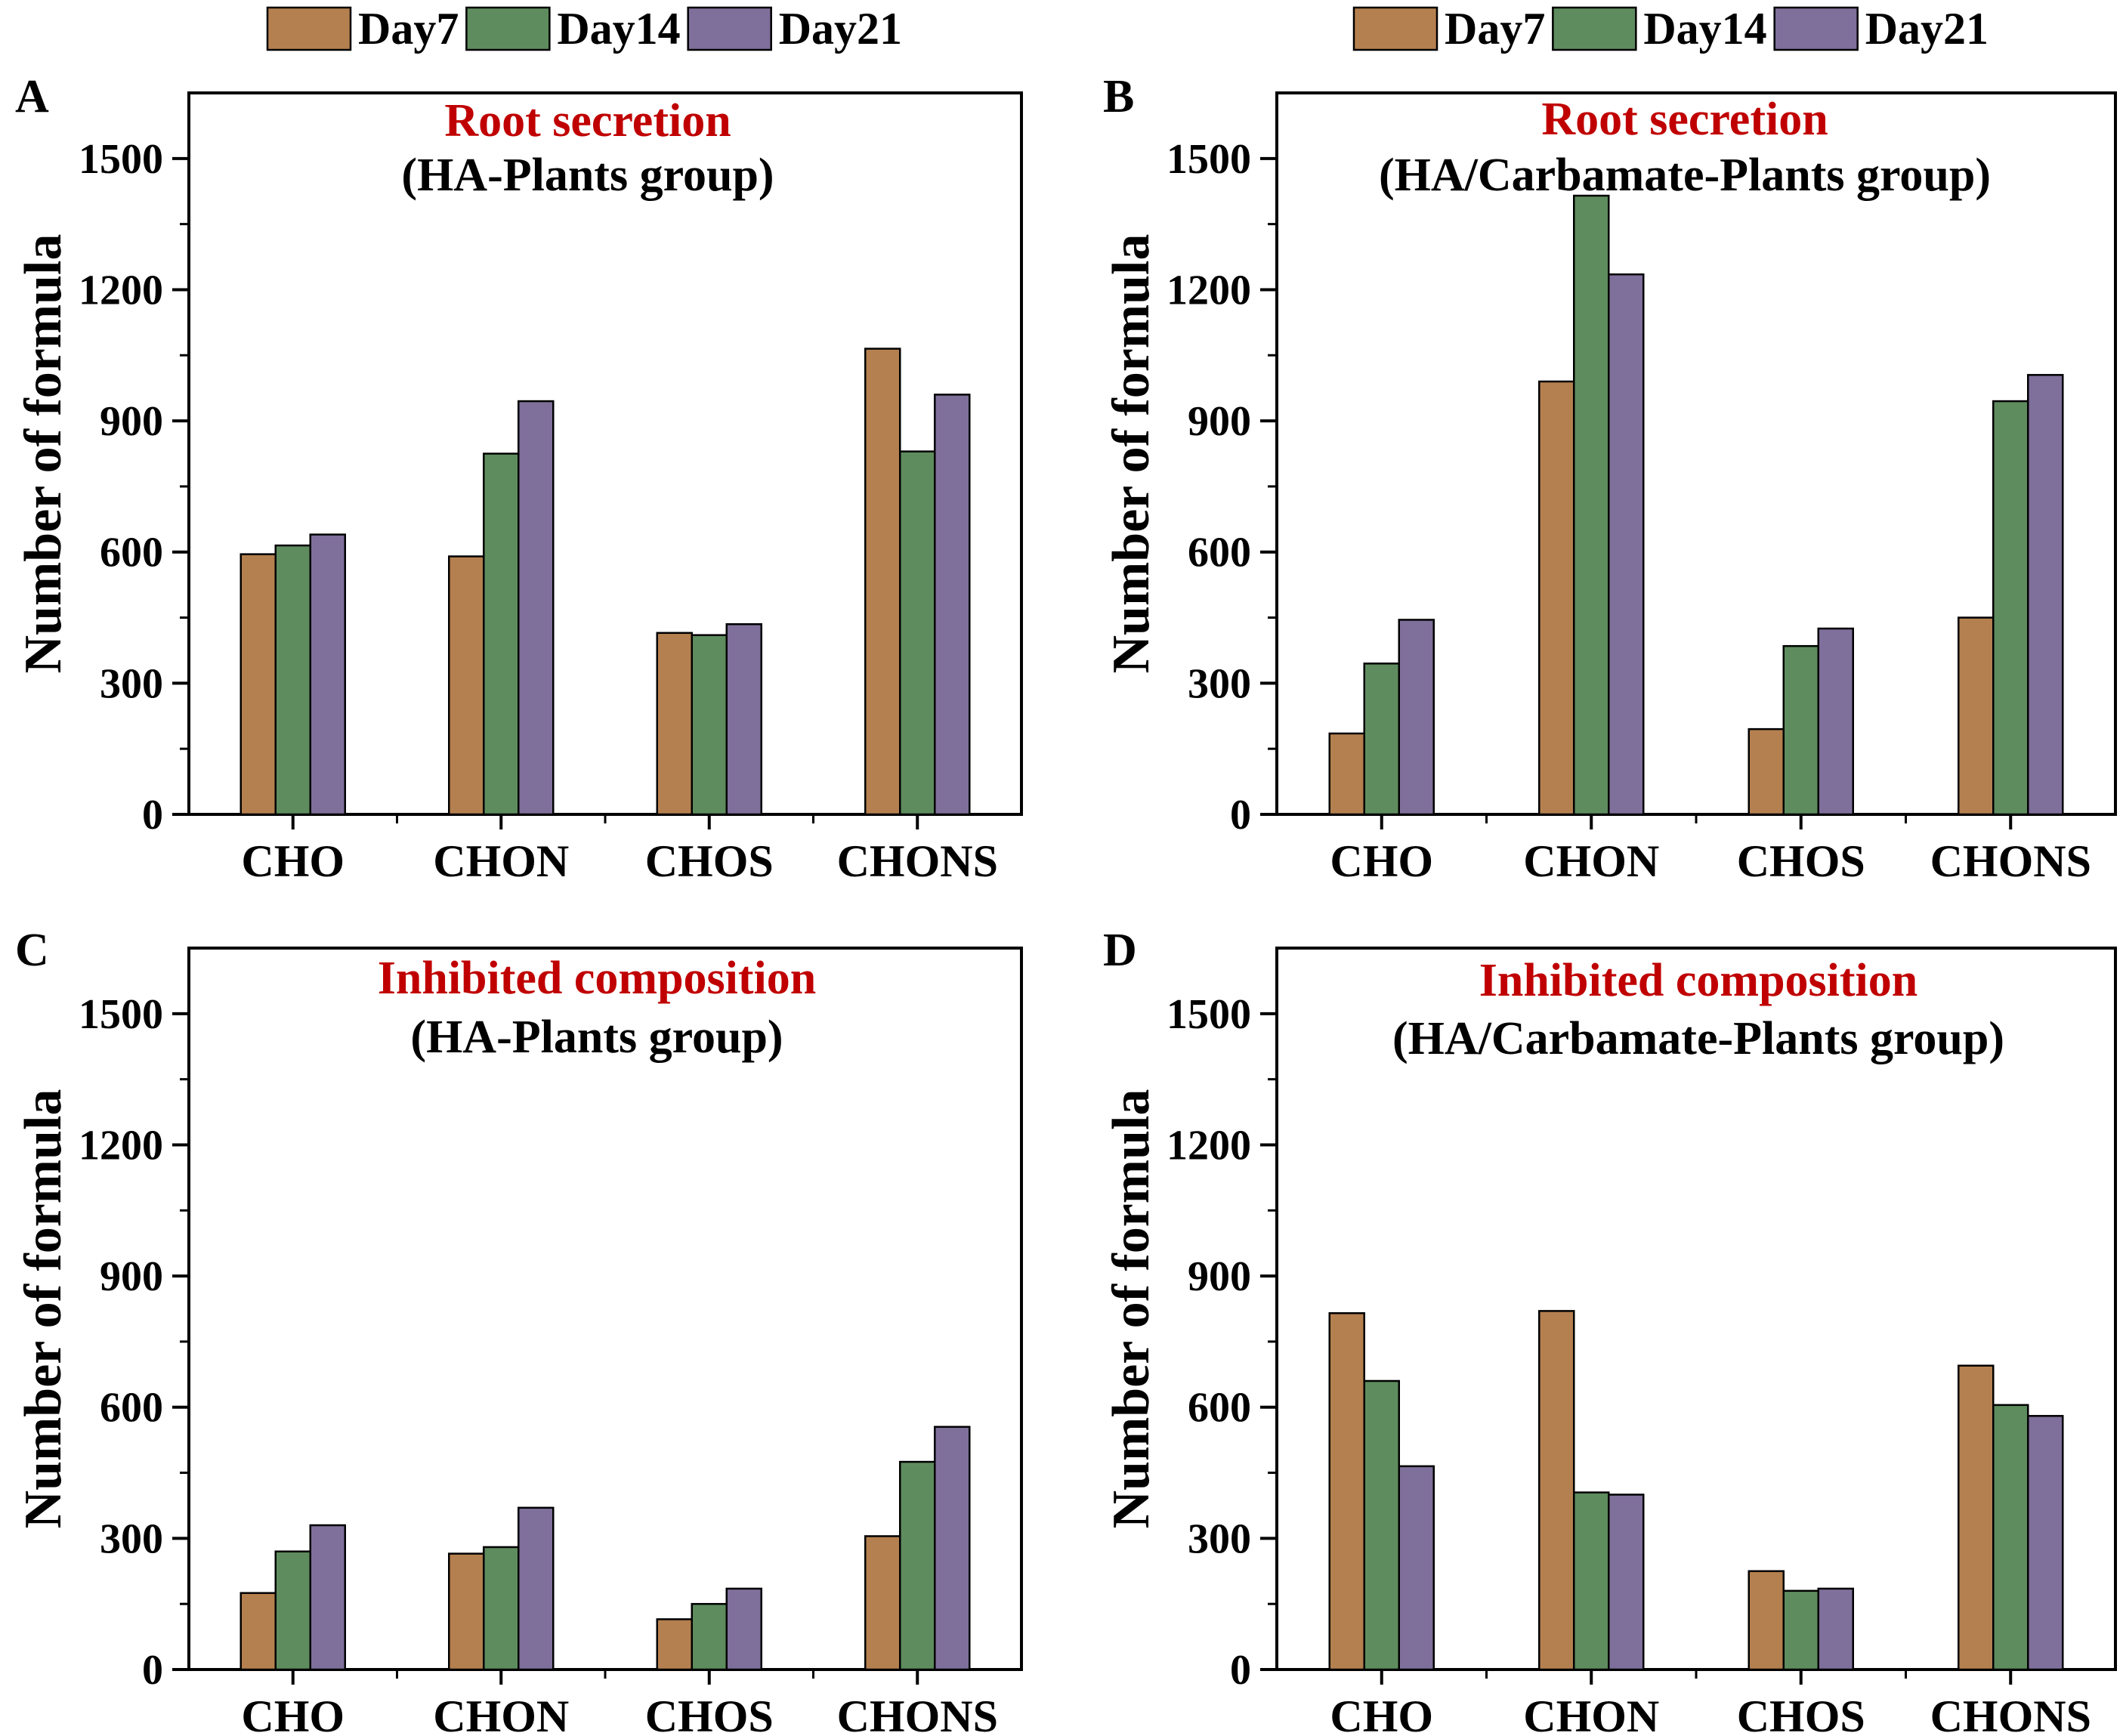  Describe the element at coordinates (584, 29) in the screenshot. I see `legend-left: Day7 Day14 Day21` at that location.